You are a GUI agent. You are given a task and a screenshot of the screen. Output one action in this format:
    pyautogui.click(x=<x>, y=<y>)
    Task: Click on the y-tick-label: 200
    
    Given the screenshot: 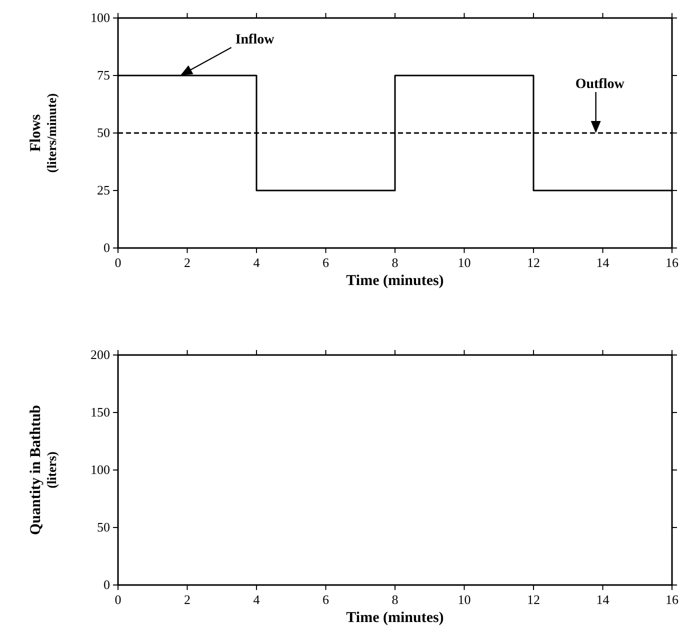 What is the action you would take?
    pyautogui.click(x=100, y=354)
    